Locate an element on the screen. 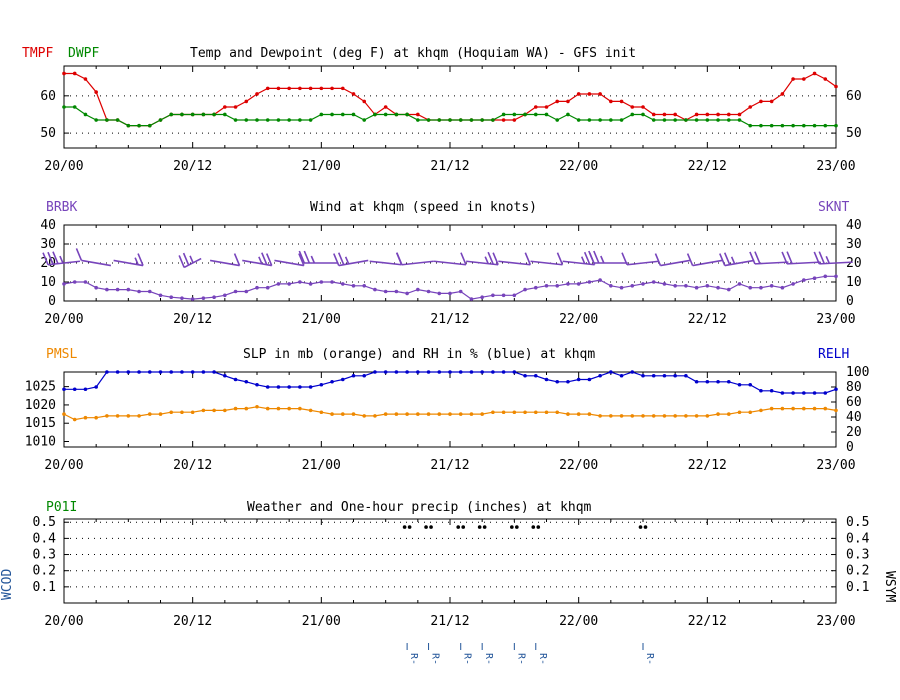 The width and height of the screenshot is (900, 700). precip-panel-ylabel-right: 0.2 is located at coordinates (857, 571).